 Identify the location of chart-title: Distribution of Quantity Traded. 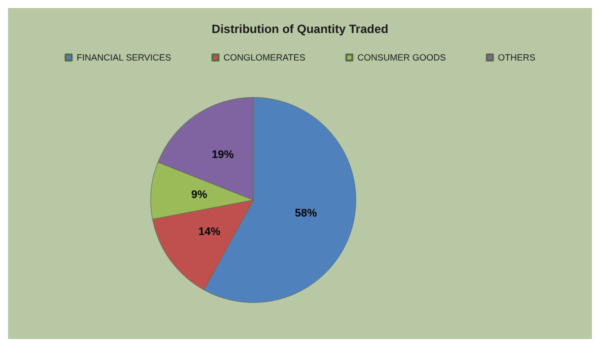
(300, 29).